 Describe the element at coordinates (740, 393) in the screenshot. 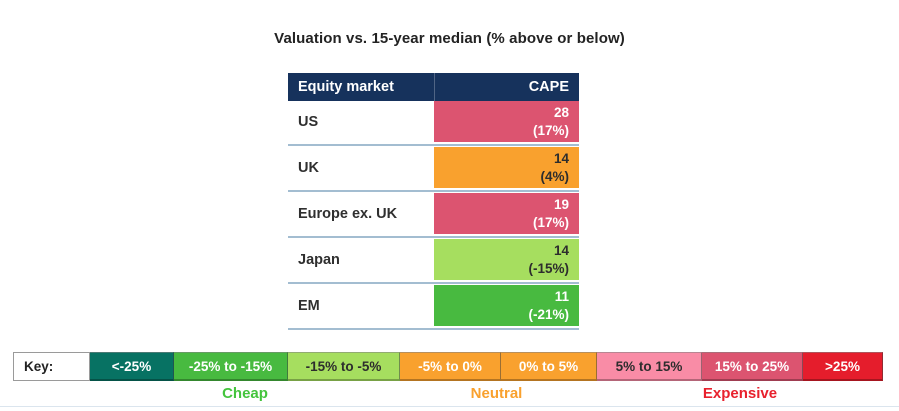

I see `group-label-expensive: Expensive` at that location.